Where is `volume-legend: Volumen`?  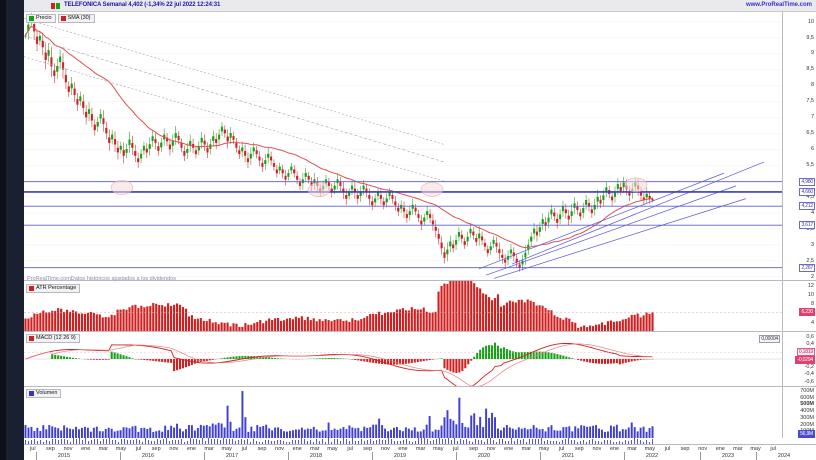
volume-legend: Volumen is located at coordinates (44, 393).